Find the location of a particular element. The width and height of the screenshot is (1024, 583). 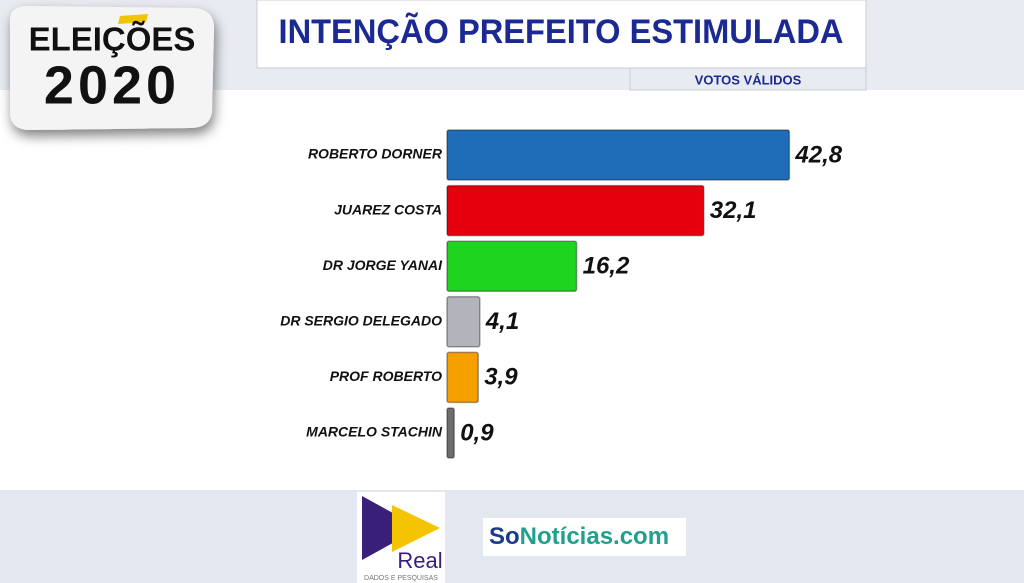

category-label: ROBERTO DORNER is located at coordinates (375, 154).